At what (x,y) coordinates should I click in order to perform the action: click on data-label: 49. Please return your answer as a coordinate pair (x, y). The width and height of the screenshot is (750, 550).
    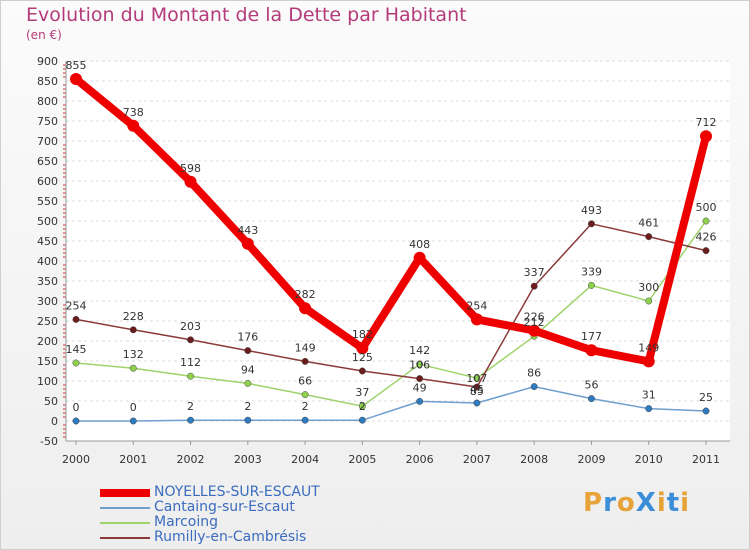
    Looking at the image, I should click on (420, 387).